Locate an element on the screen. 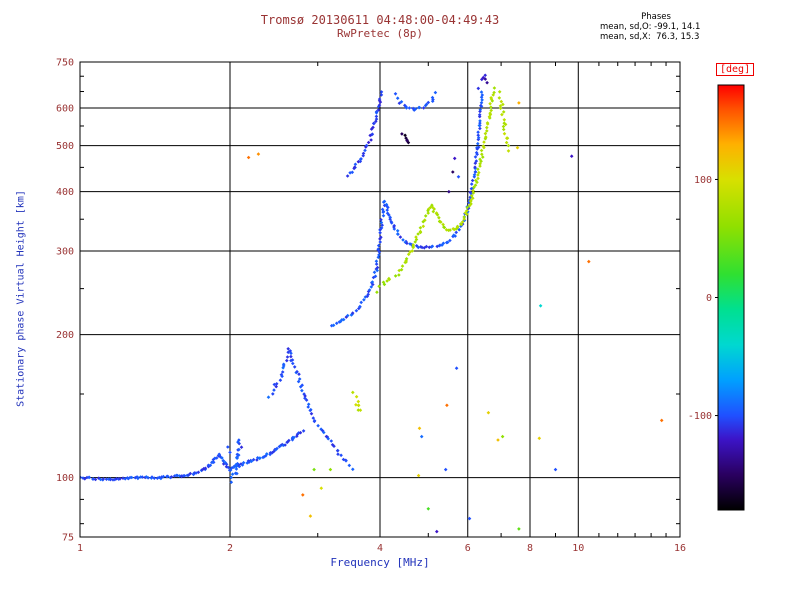 This screenshot has height=600, width=800. y-tick-label: 75 is located at coordinates (68, 538).